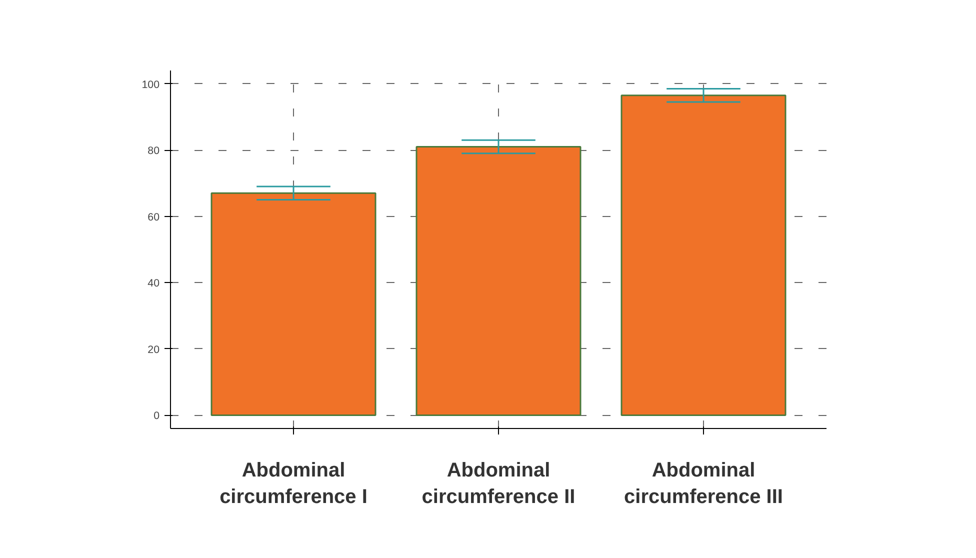 This screenshot has width=976, height=558. I want to click on x-tick-label: Abdominal circumference III, so click(703, 484).